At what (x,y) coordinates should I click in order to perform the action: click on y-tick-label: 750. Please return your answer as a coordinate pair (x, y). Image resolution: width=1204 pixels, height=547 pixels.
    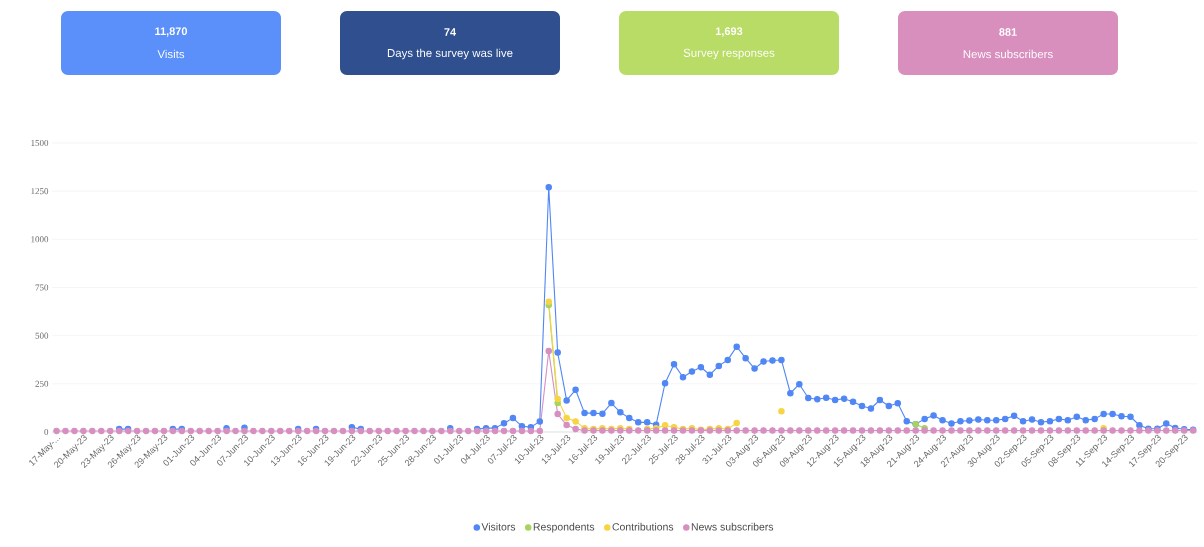
    Looking at the image, I should click on (42, 287).